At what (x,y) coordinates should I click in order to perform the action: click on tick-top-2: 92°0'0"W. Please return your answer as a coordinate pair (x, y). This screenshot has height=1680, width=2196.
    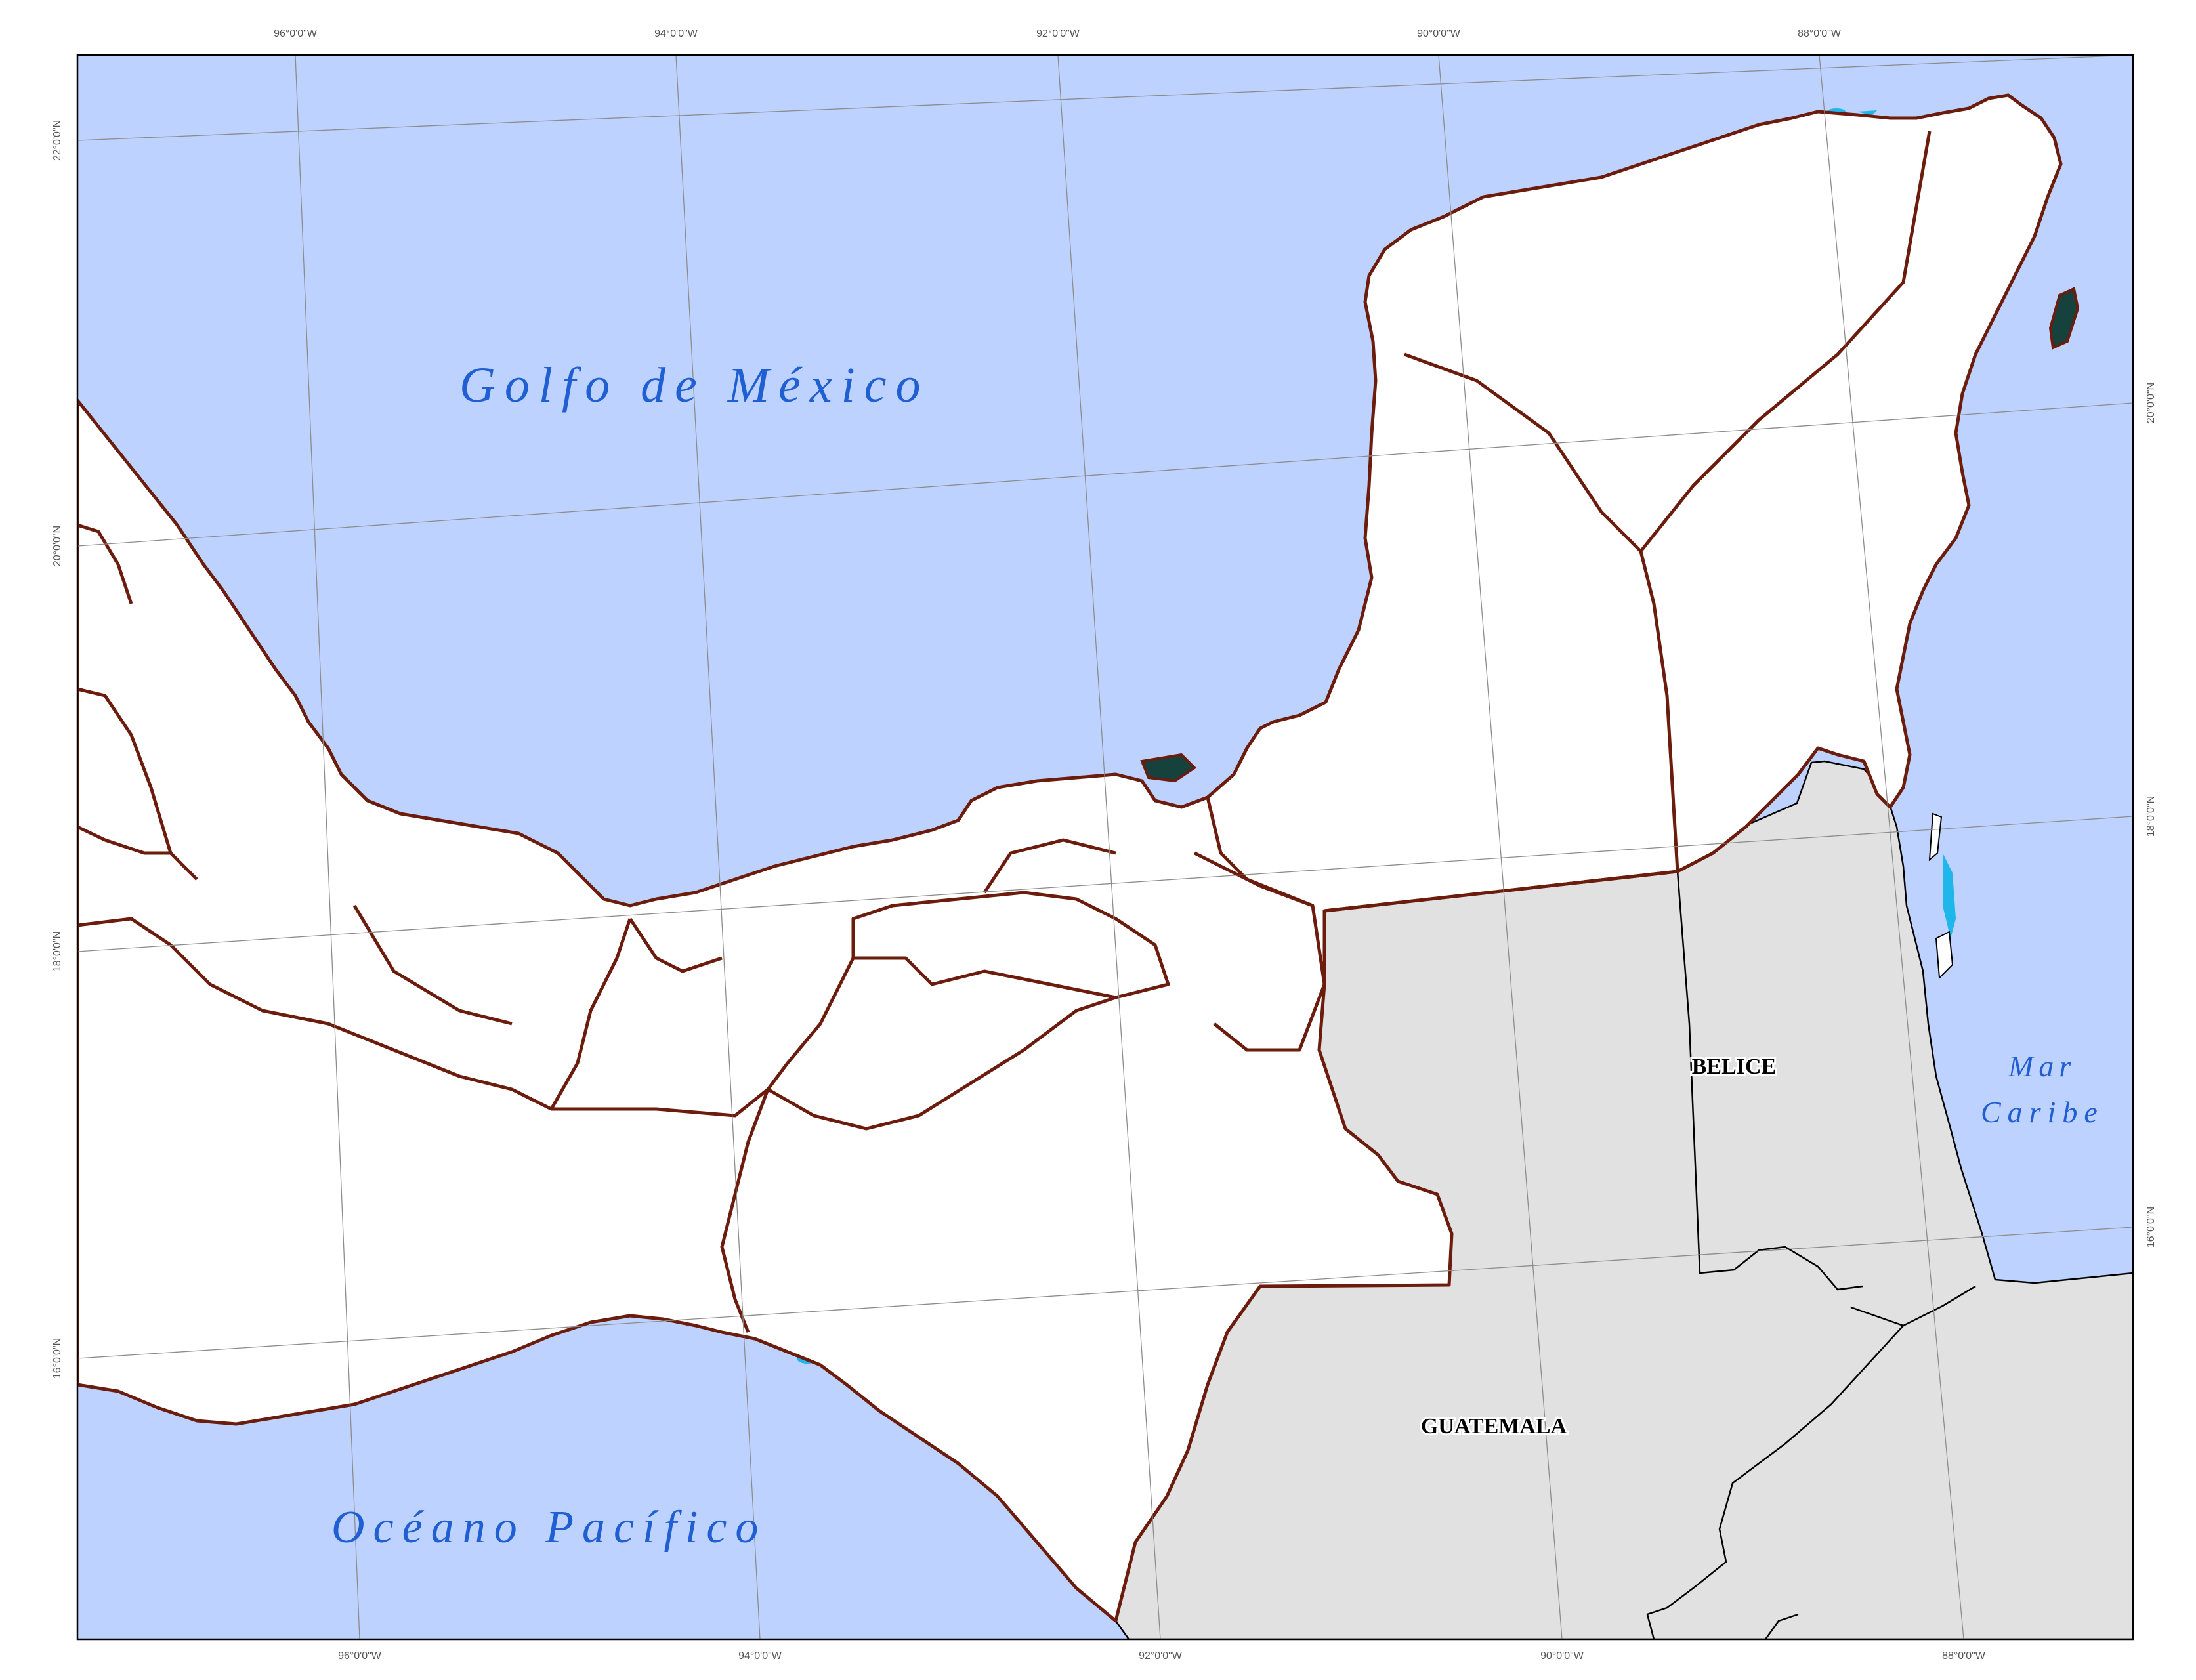
    Looking at the image, I should click on (1058, 33).